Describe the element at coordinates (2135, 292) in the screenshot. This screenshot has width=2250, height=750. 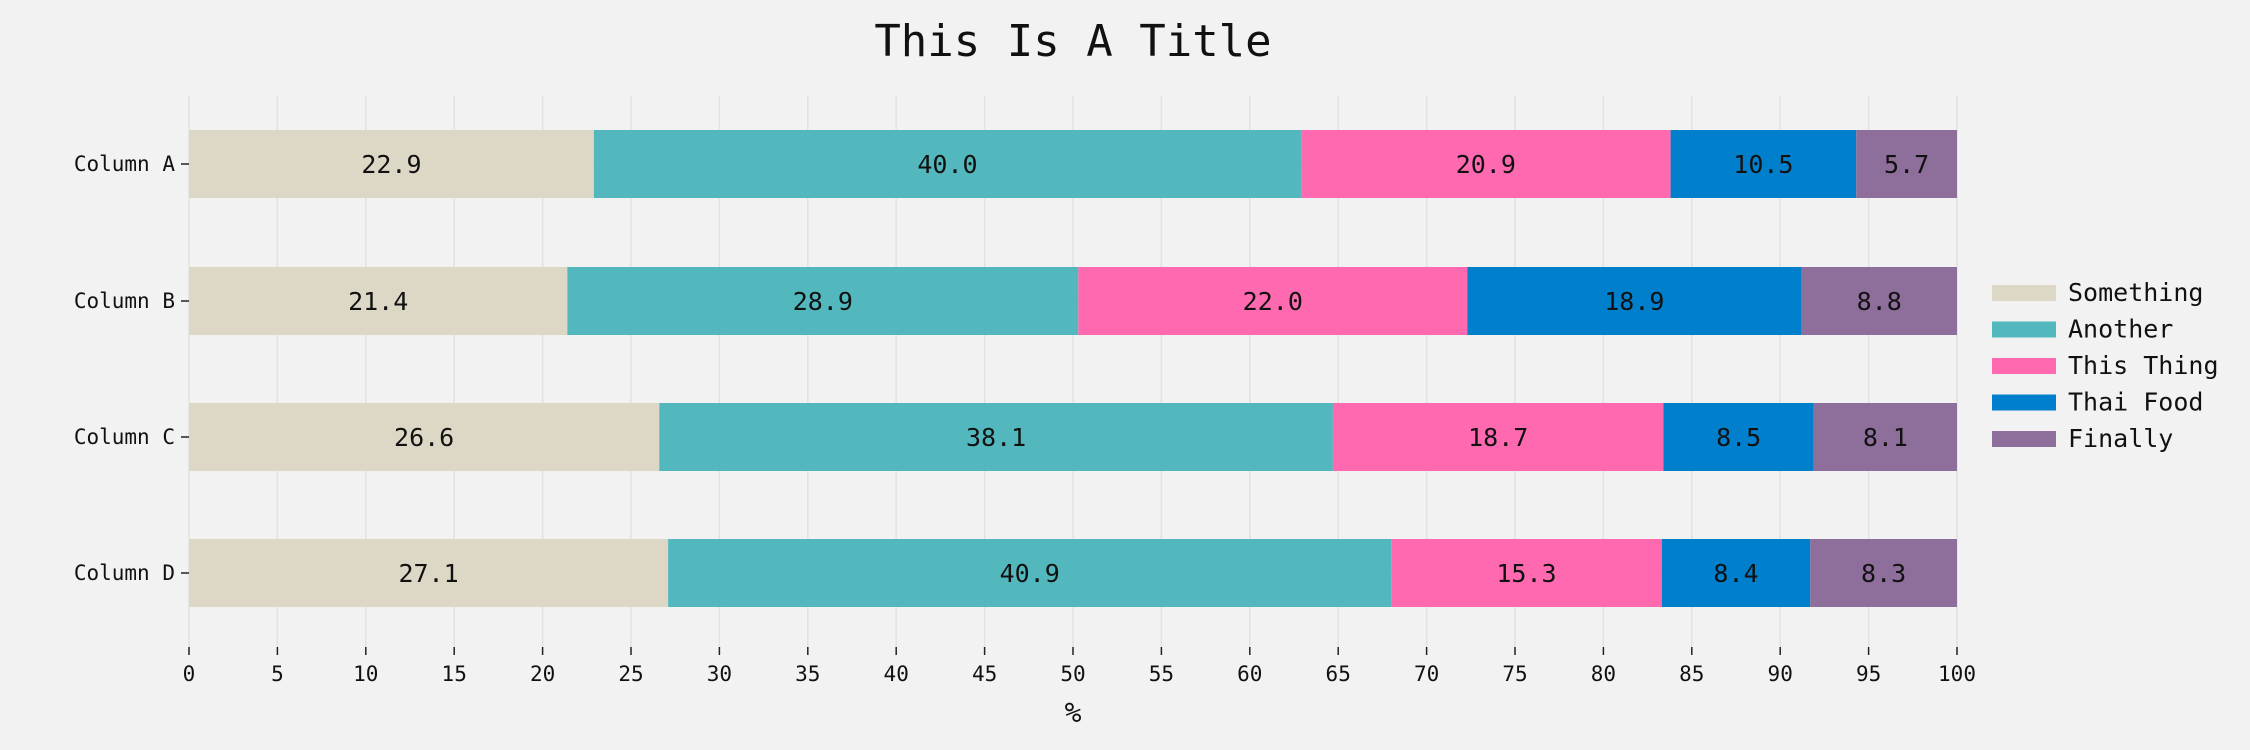
I see `legend-label: Something` at that location.